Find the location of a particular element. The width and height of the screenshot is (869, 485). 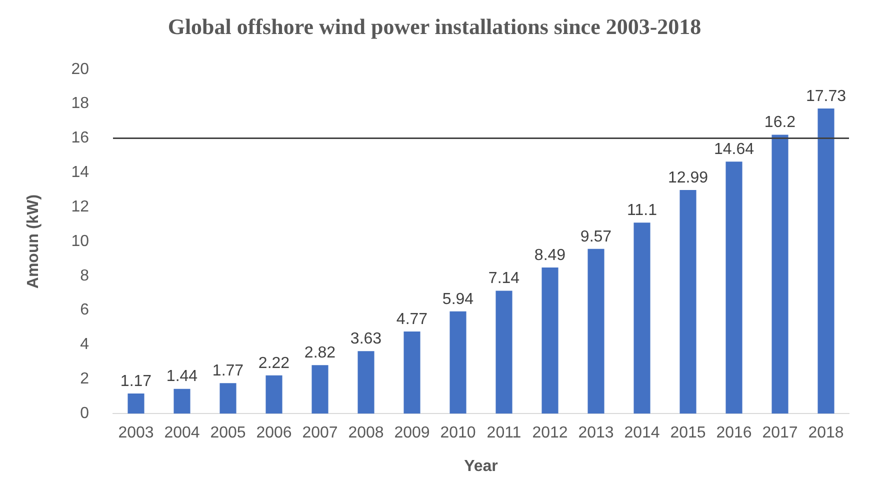

x-tick-label: 2014 is located at coordinates (642, 433).